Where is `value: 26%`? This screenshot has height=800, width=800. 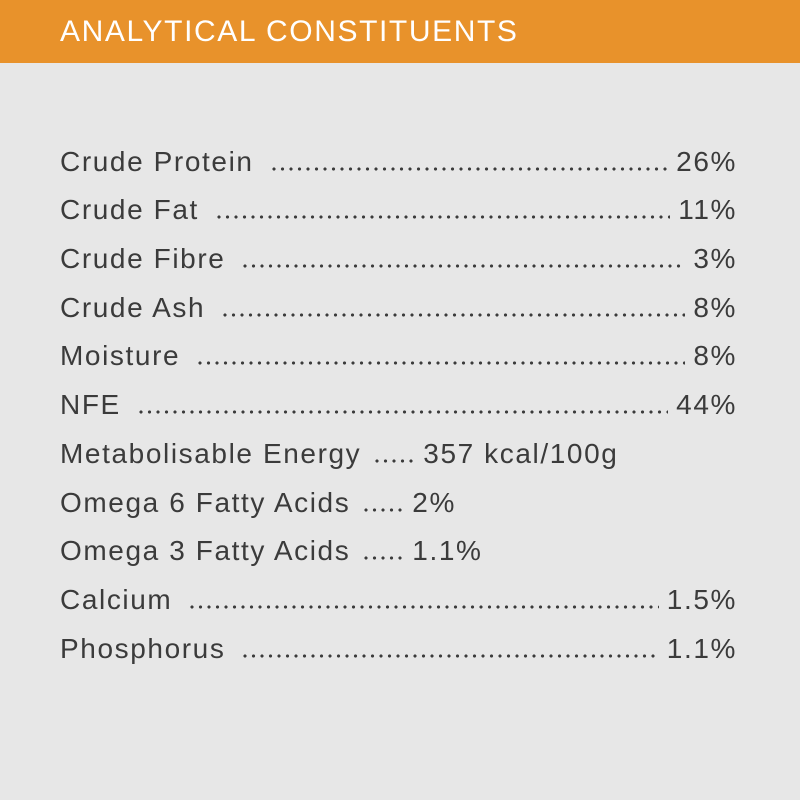
value: 26% is located at coordinates (706, 161).